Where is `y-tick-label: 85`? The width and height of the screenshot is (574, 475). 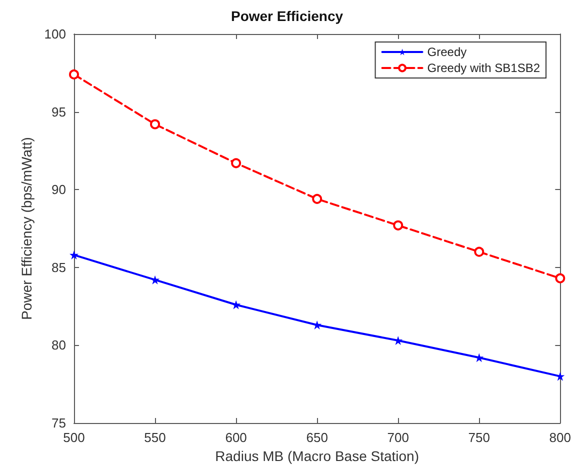
y-tick-label: 85 is located at coordinates (59, 267).